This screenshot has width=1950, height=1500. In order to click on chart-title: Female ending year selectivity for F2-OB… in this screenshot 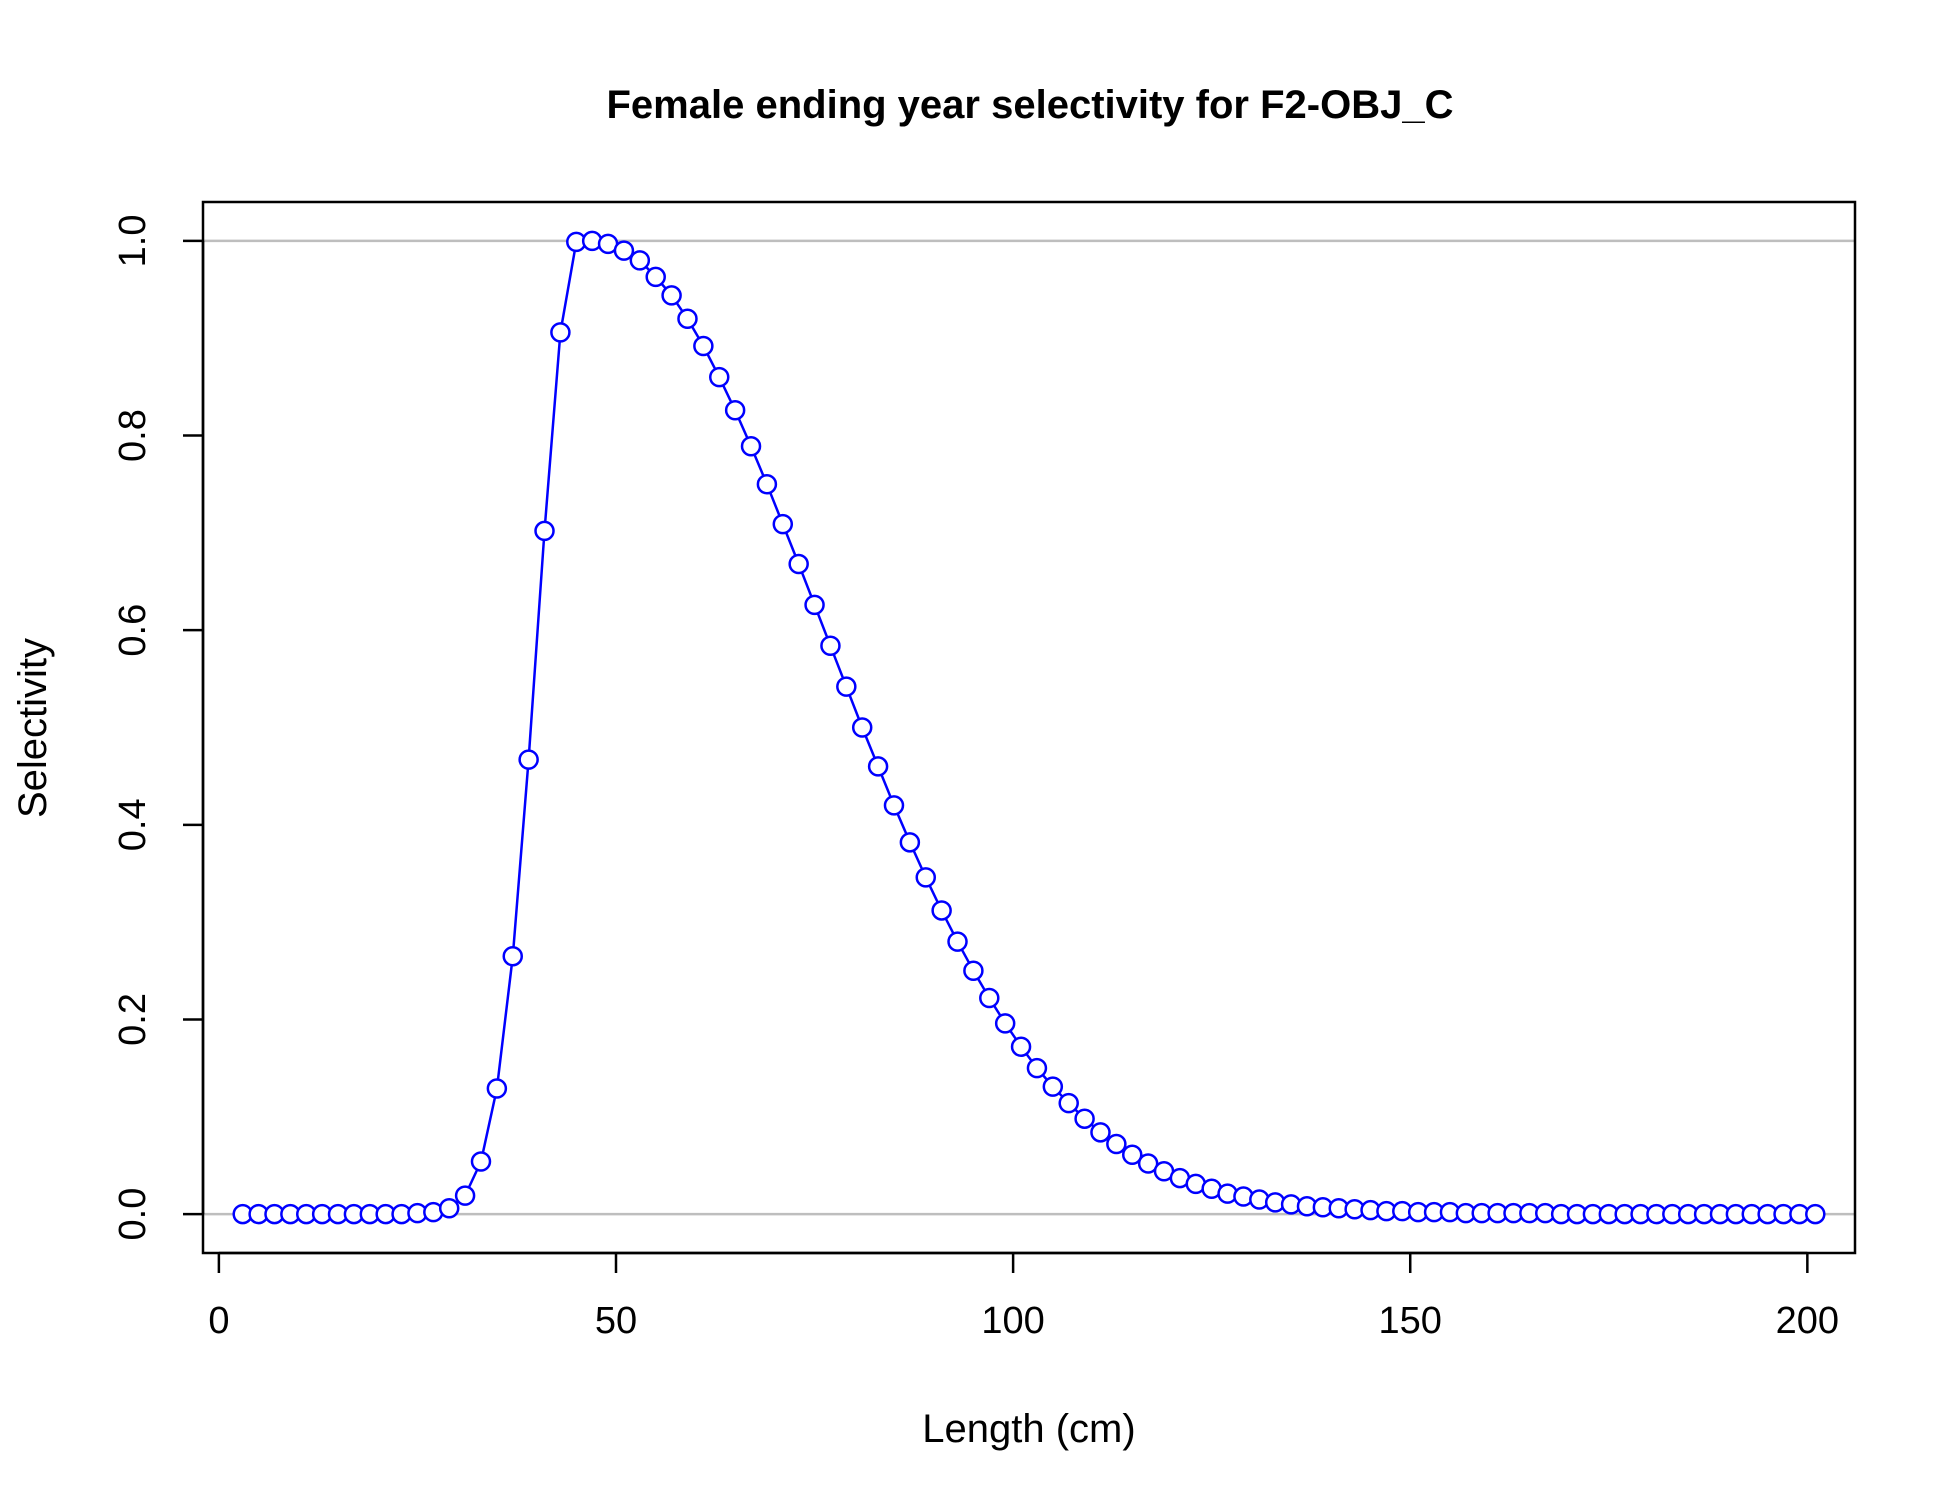, I will do `click(1030, 105)`.